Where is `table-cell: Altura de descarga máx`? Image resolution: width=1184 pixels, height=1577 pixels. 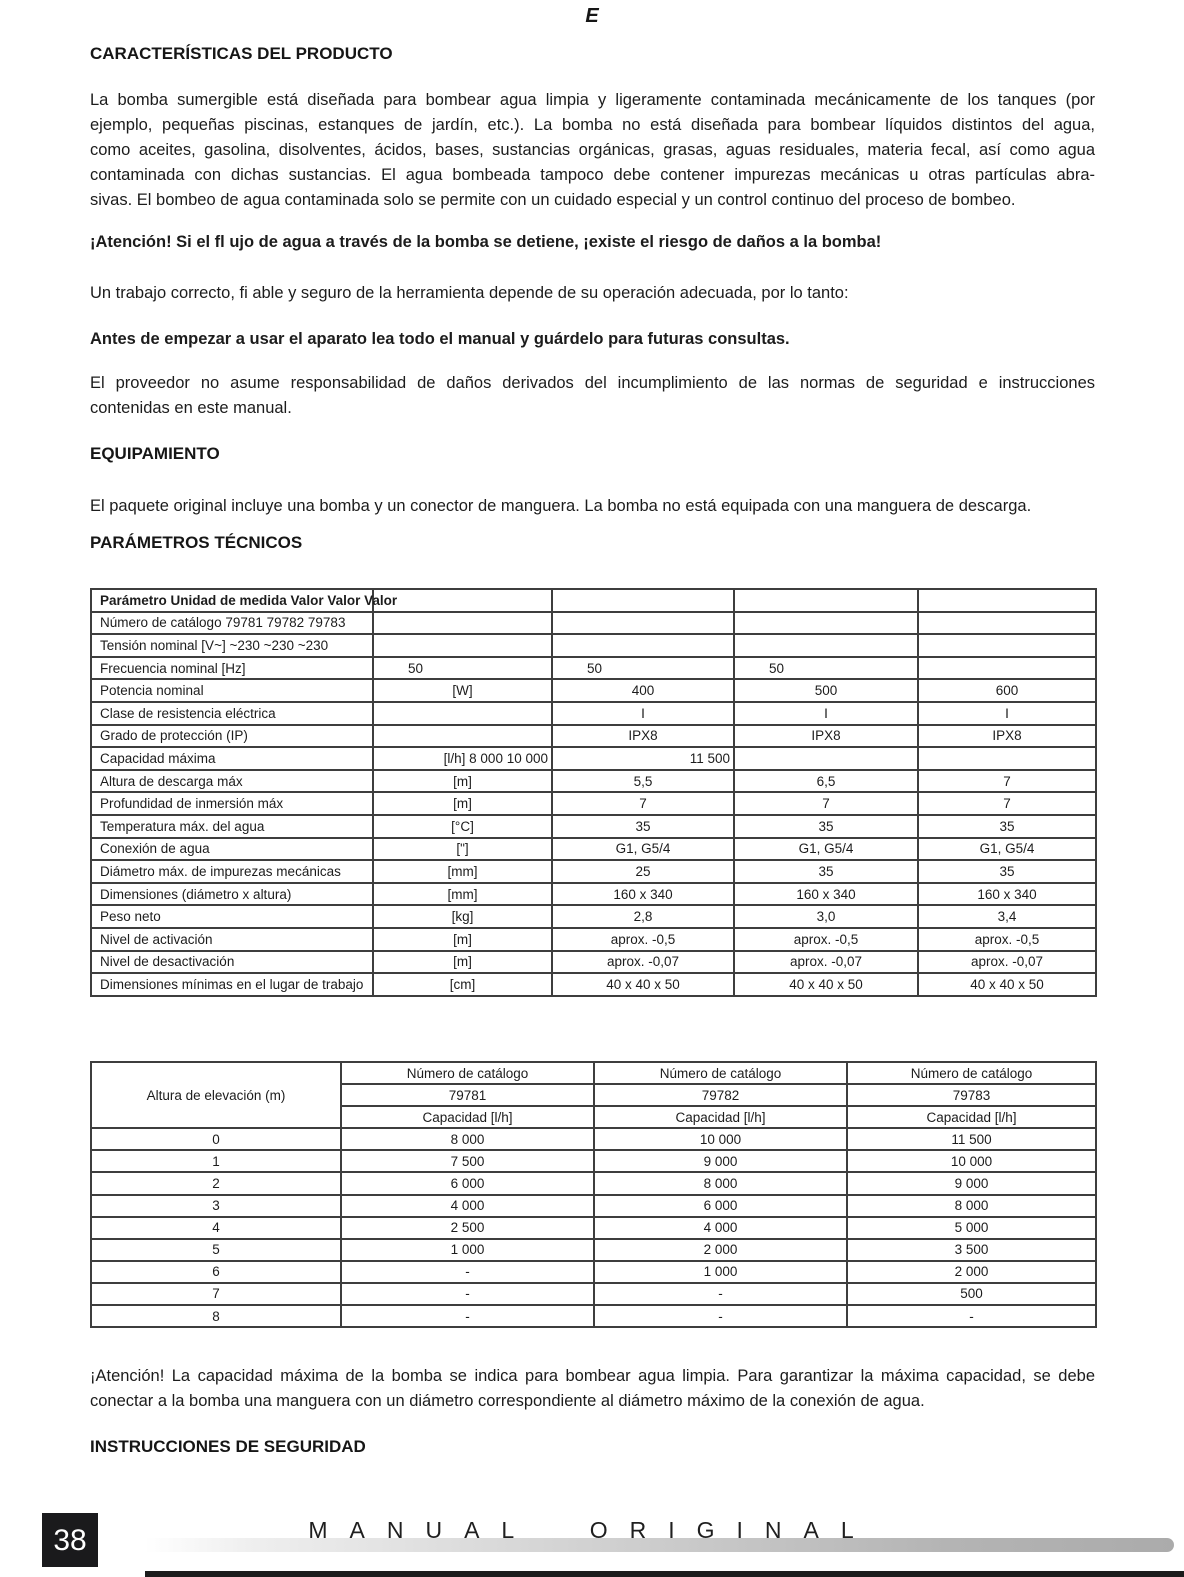 table-cell: Altura de descarga máx is located at coordinates (232, 781).